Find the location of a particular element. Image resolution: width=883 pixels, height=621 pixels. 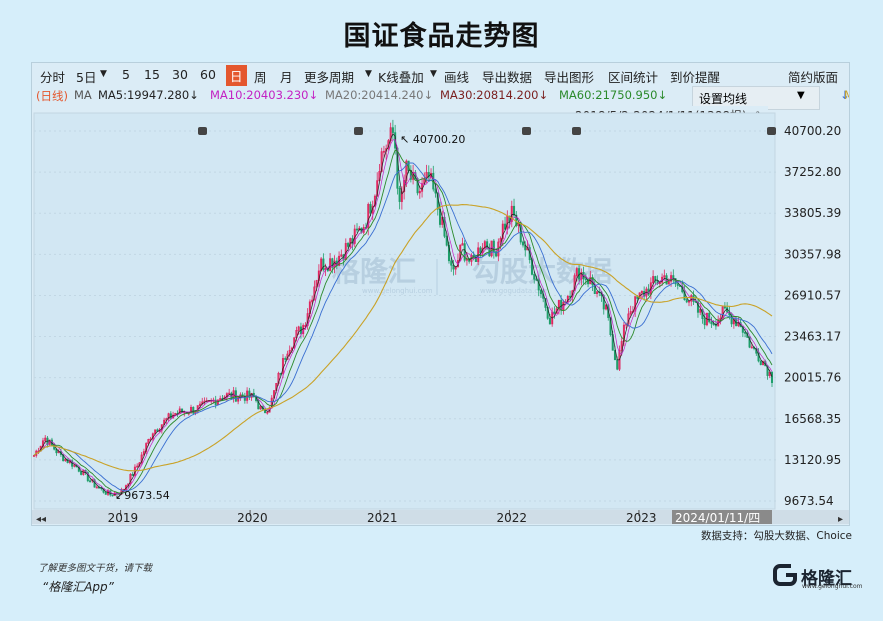

toolbar-item: 分时 is located at coordinates (53, 77).